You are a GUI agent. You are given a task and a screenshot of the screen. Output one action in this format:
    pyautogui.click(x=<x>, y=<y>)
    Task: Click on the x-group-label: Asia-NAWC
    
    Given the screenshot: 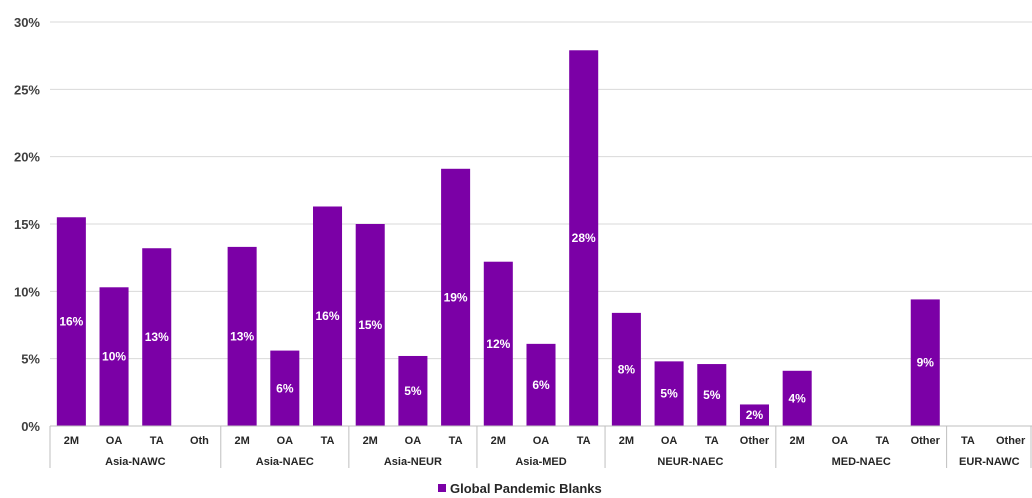 What is the action you would take?
    pyautogui.click(x=135, y=462)
    